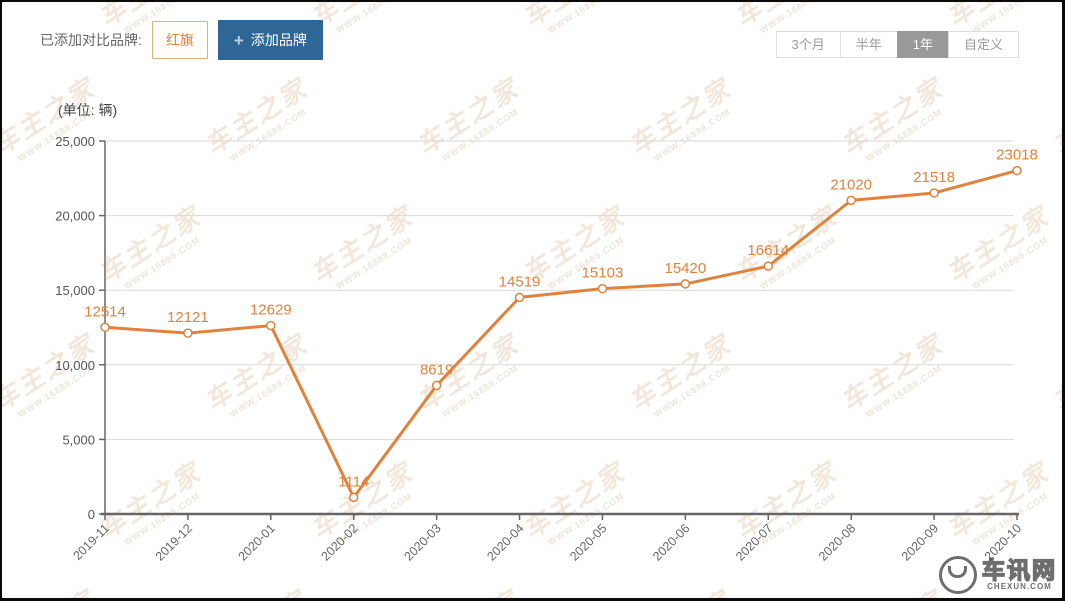 The image size is (1065, 601). What do you see at coordinates (754, 542) in the screenshot?
I see `x-axis-tick-label: 2020-07` at bounding box center [754, 542].